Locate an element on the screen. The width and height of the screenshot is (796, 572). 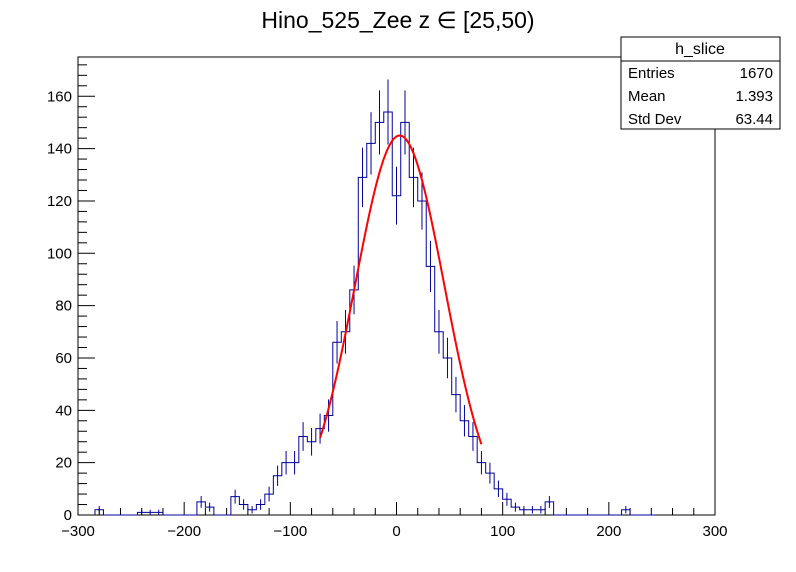
gaussian-fit-curve is located at coordinates (401, 289).